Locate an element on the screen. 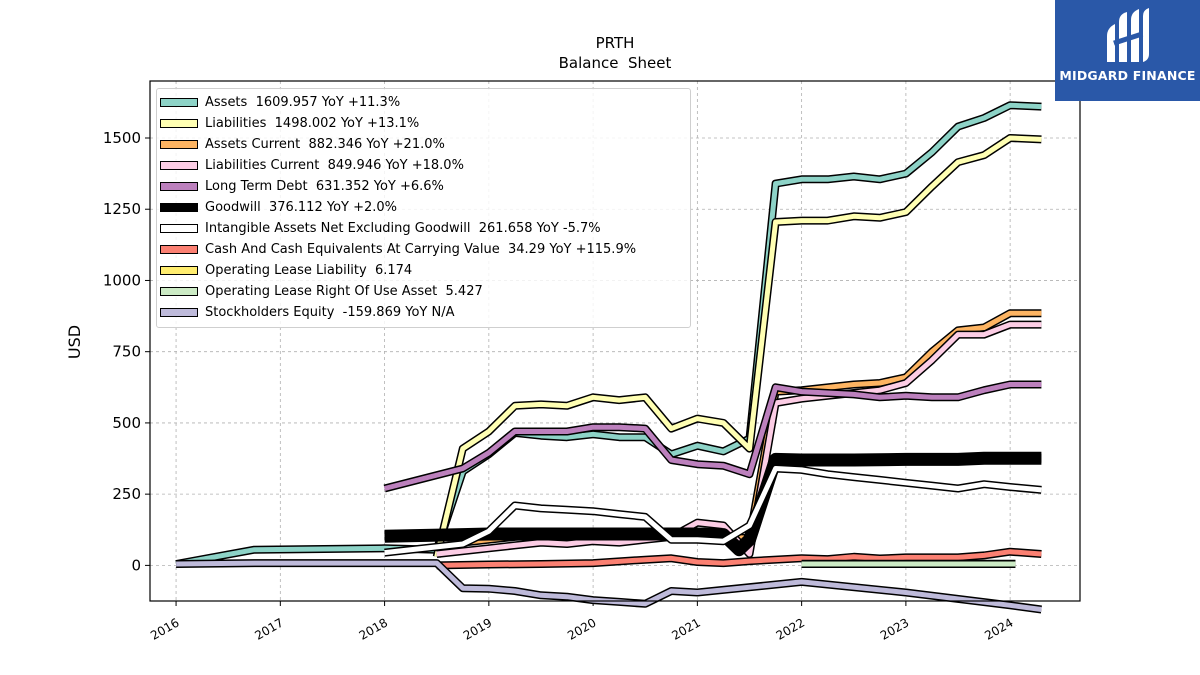 The image size is (1200, 675). legend-item: Goodwill 376.112 YoY +2.0% is located at coordinates (423, 207).